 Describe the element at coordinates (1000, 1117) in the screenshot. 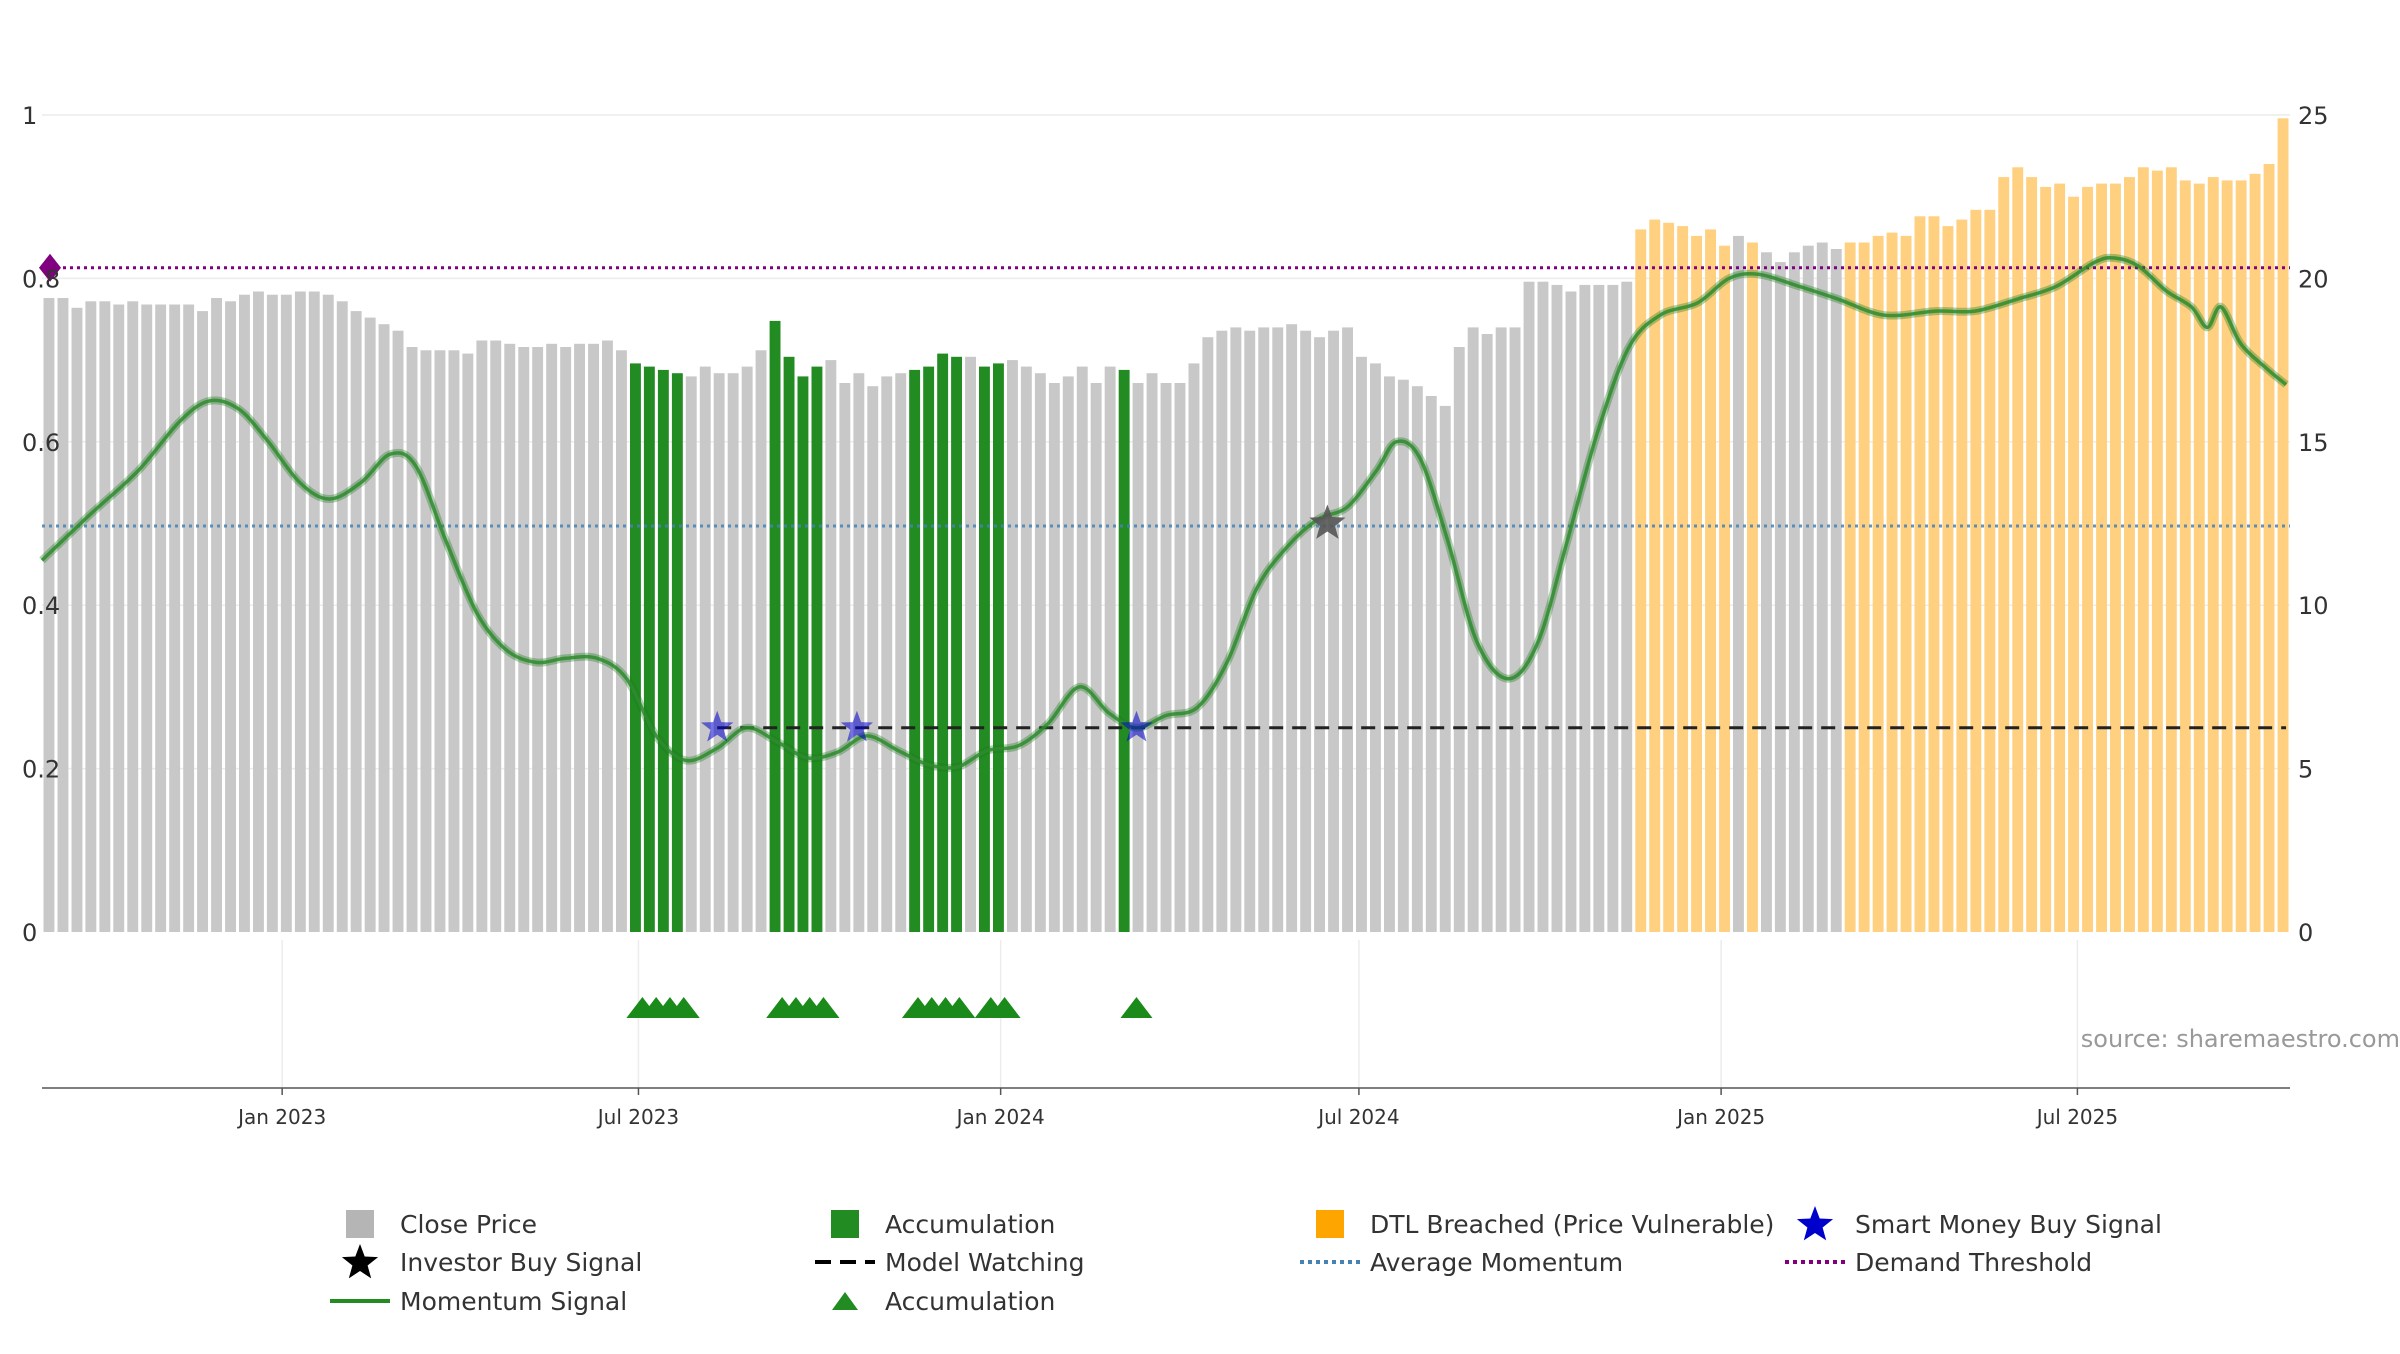

I see `x-axis-tick-label: Jan 2024` at that location.